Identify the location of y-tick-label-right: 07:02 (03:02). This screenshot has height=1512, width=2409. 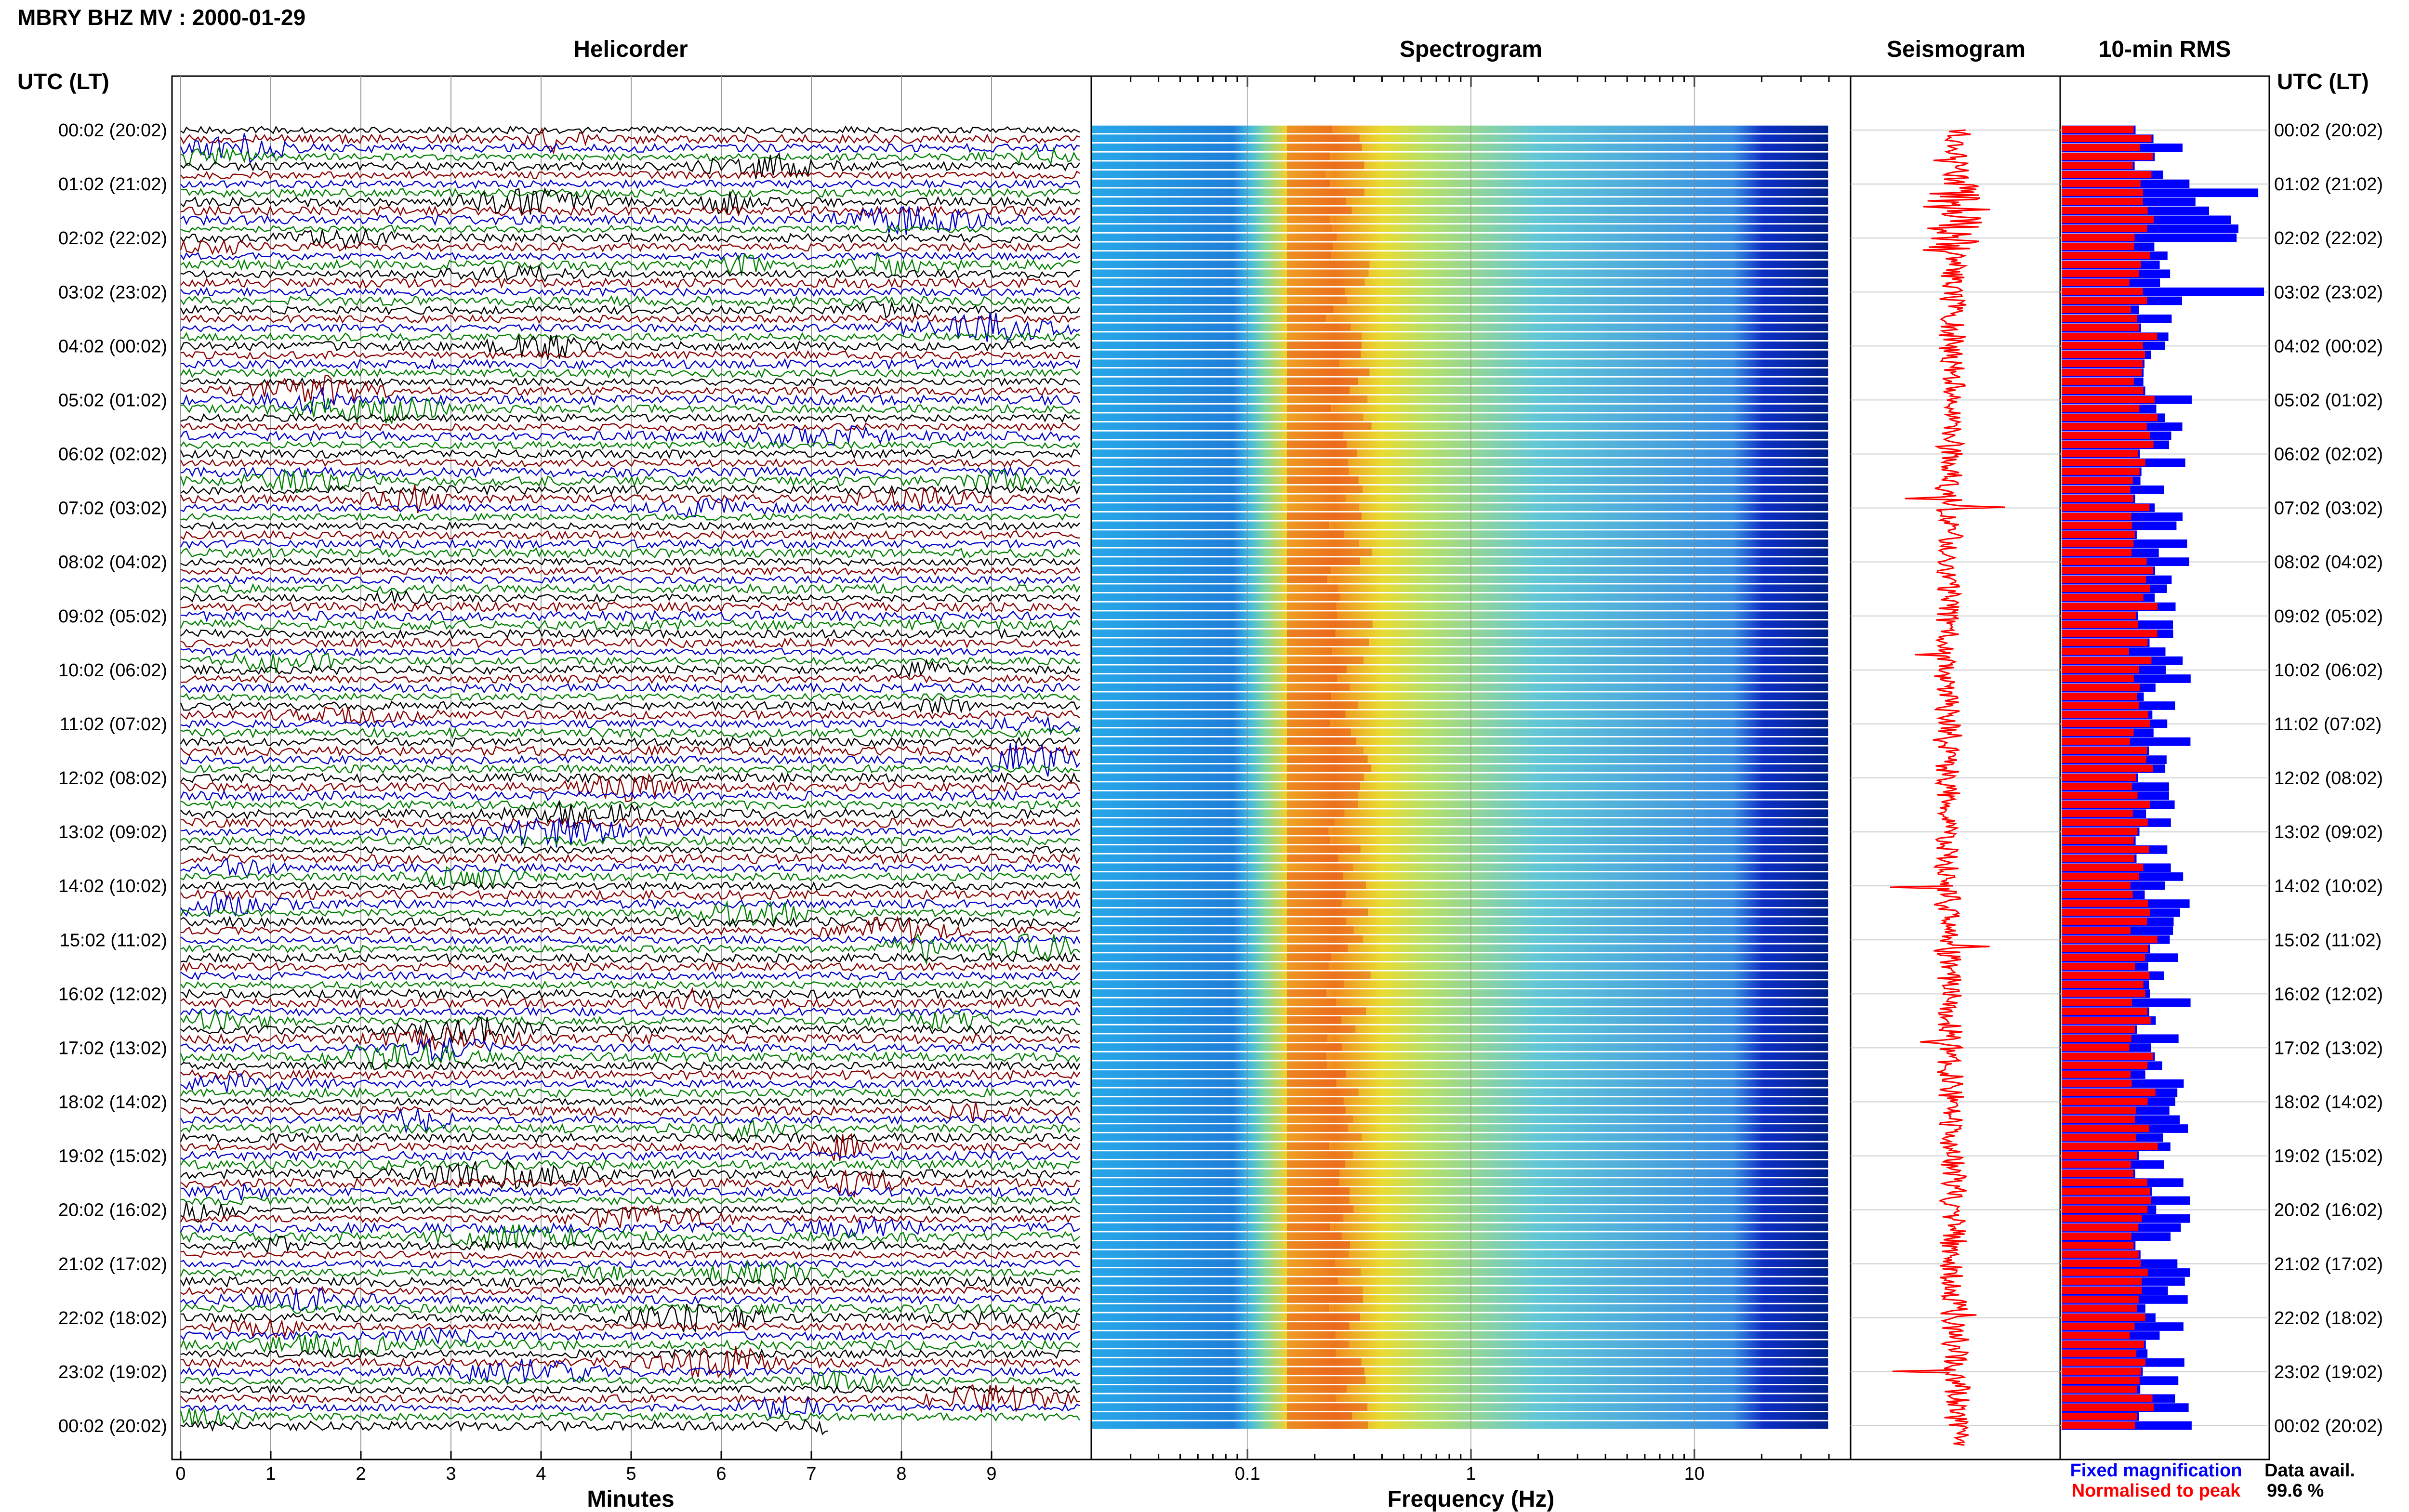
(2328, 509).